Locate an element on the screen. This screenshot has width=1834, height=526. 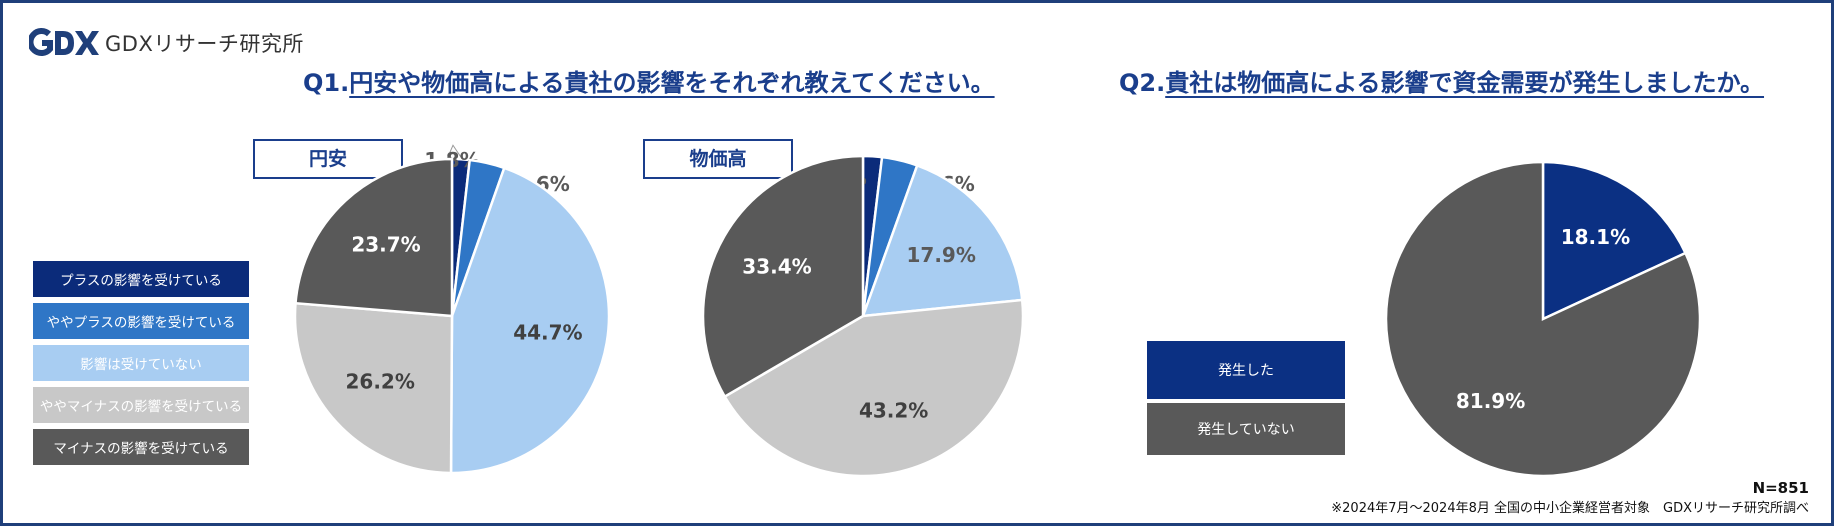
legend-item-no-effect: 影響は受けていない is located at coordinates (141, 363).